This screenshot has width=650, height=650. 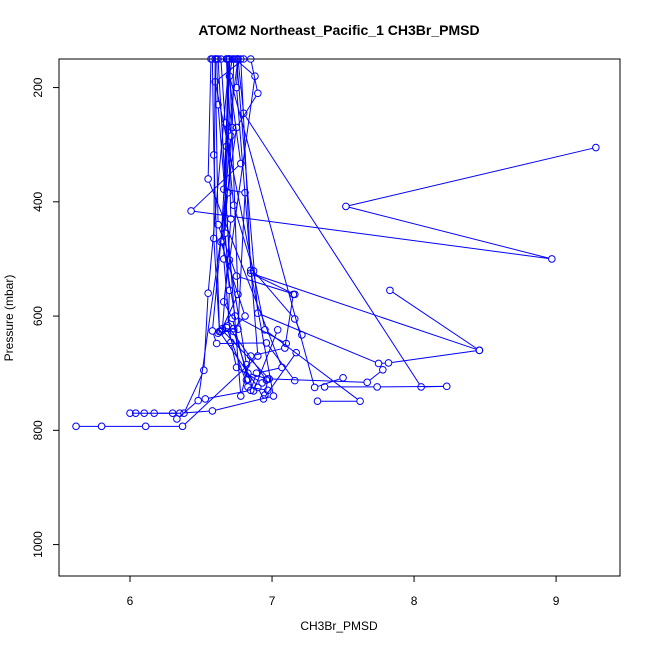 What do you see at coordinates (38, 430) in the screenshot?
I see `y-tick-label: 800` at bounding box center [38, 430].